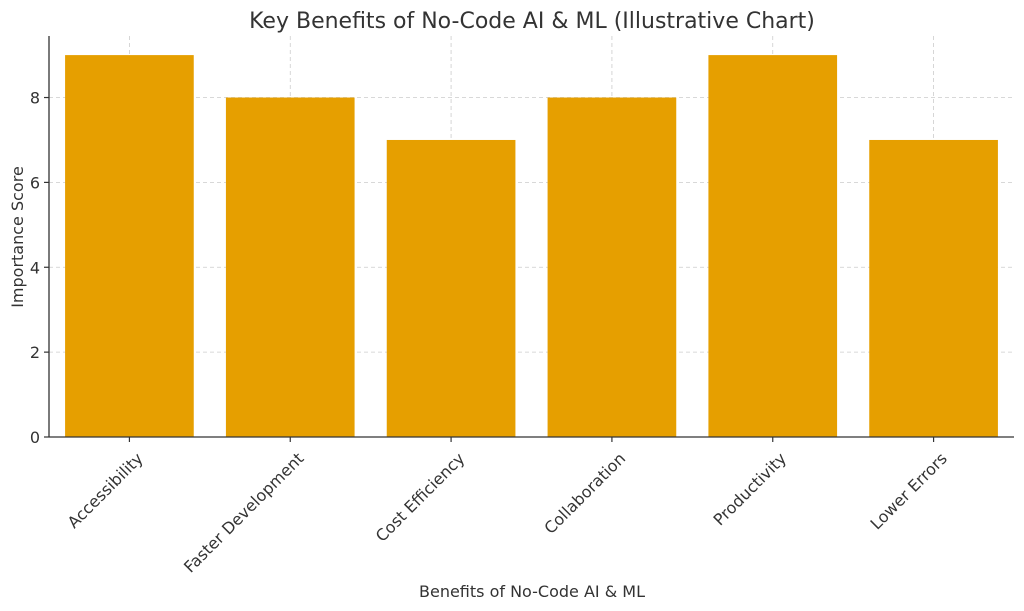 This screenshot has width=1024, height=611. Describe the element at coordinates (420, 497) in the screenshot. I see `x-tick-label-cost-efficiency: Cost Efficiency` at that location.